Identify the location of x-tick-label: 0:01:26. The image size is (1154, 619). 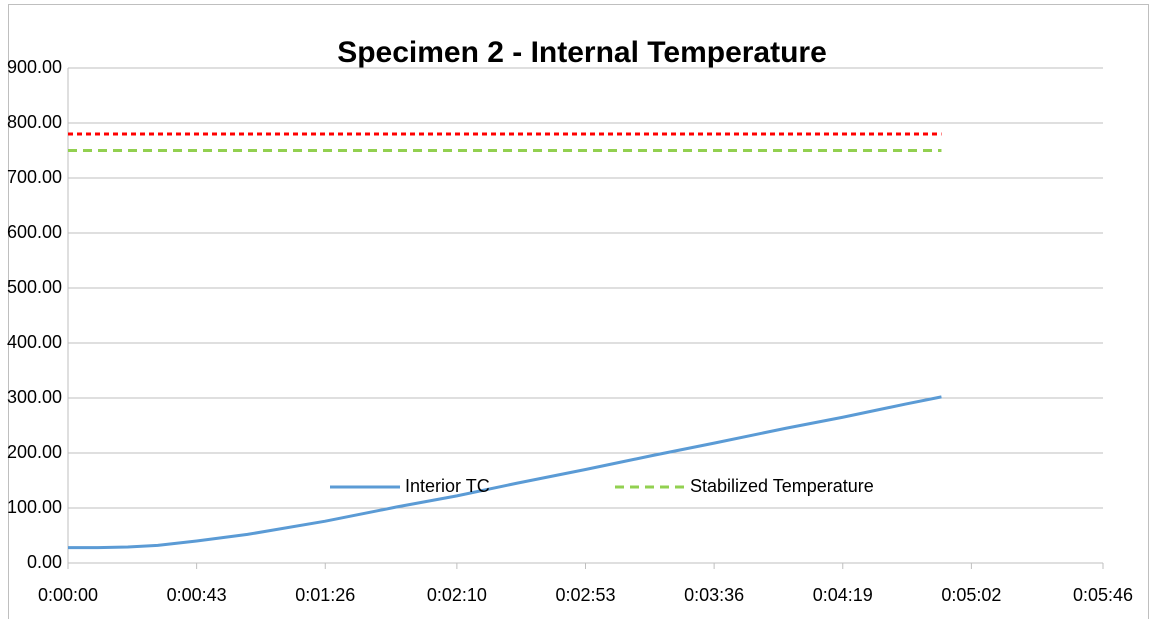
(325, 595).